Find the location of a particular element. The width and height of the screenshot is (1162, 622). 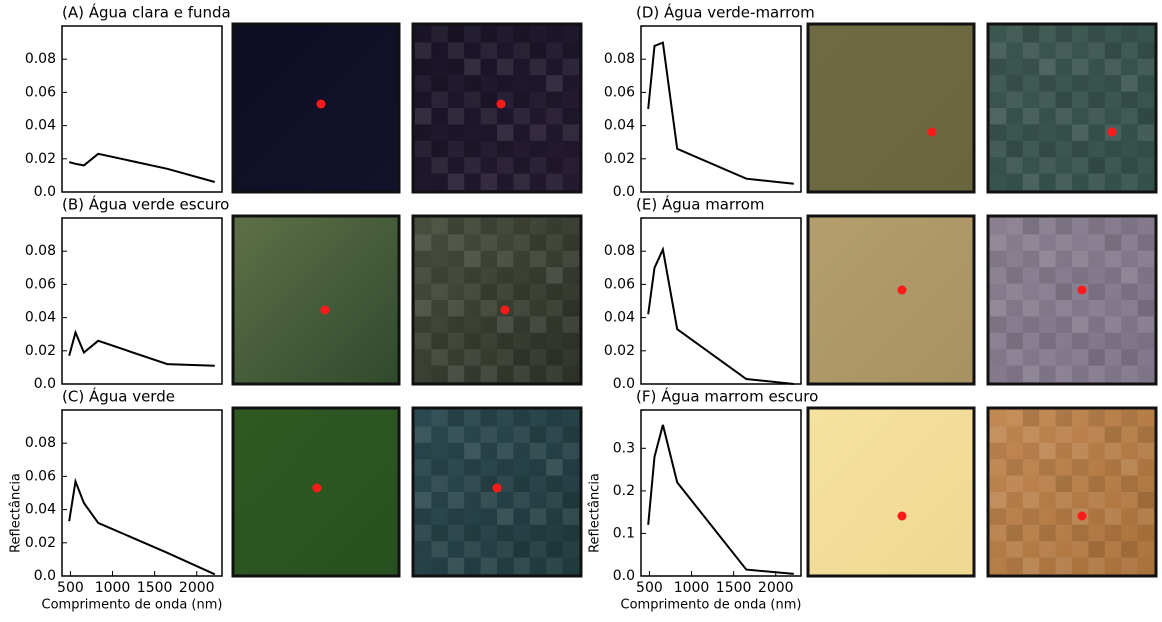

x-axis-label: Comprimento de onda (nm) is located at coordinates (711, 605).